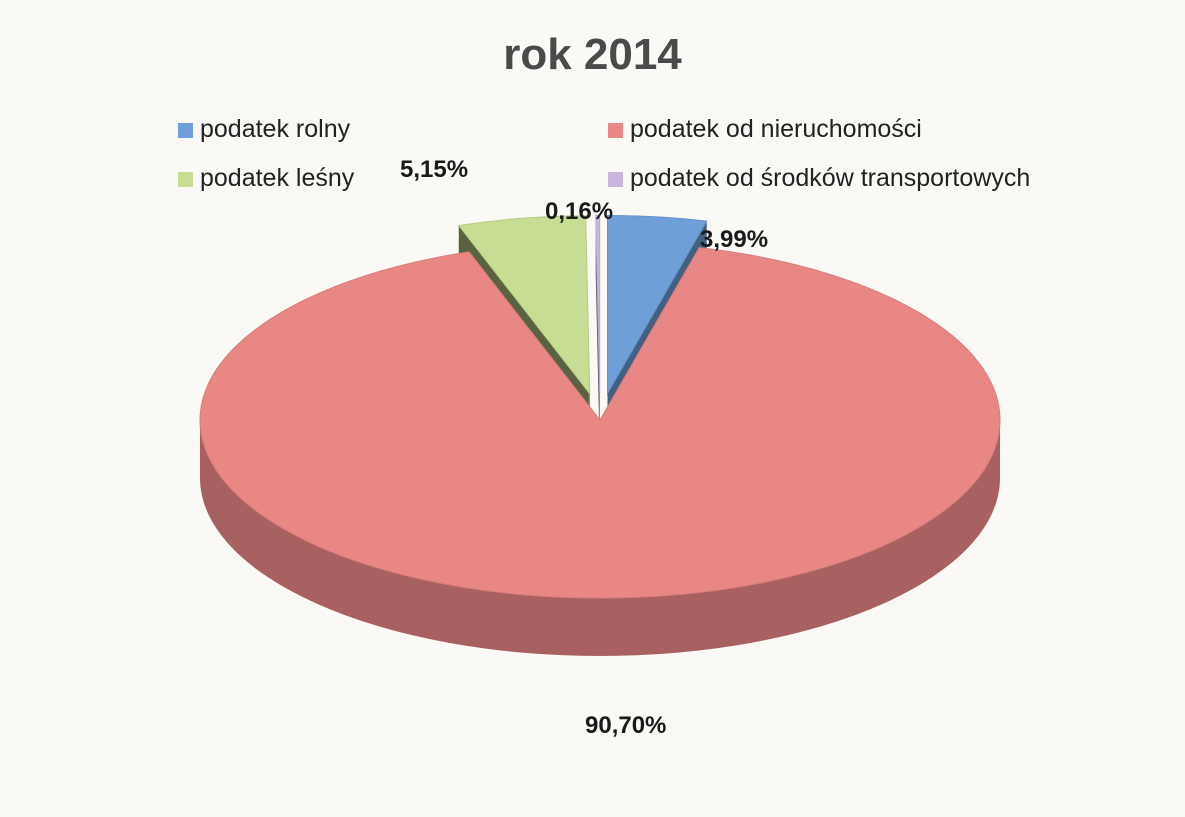 The width and height of the screenshot is (1185, 817). I want to click on legend-swatch-nieruchomosci, so click(615, 130).